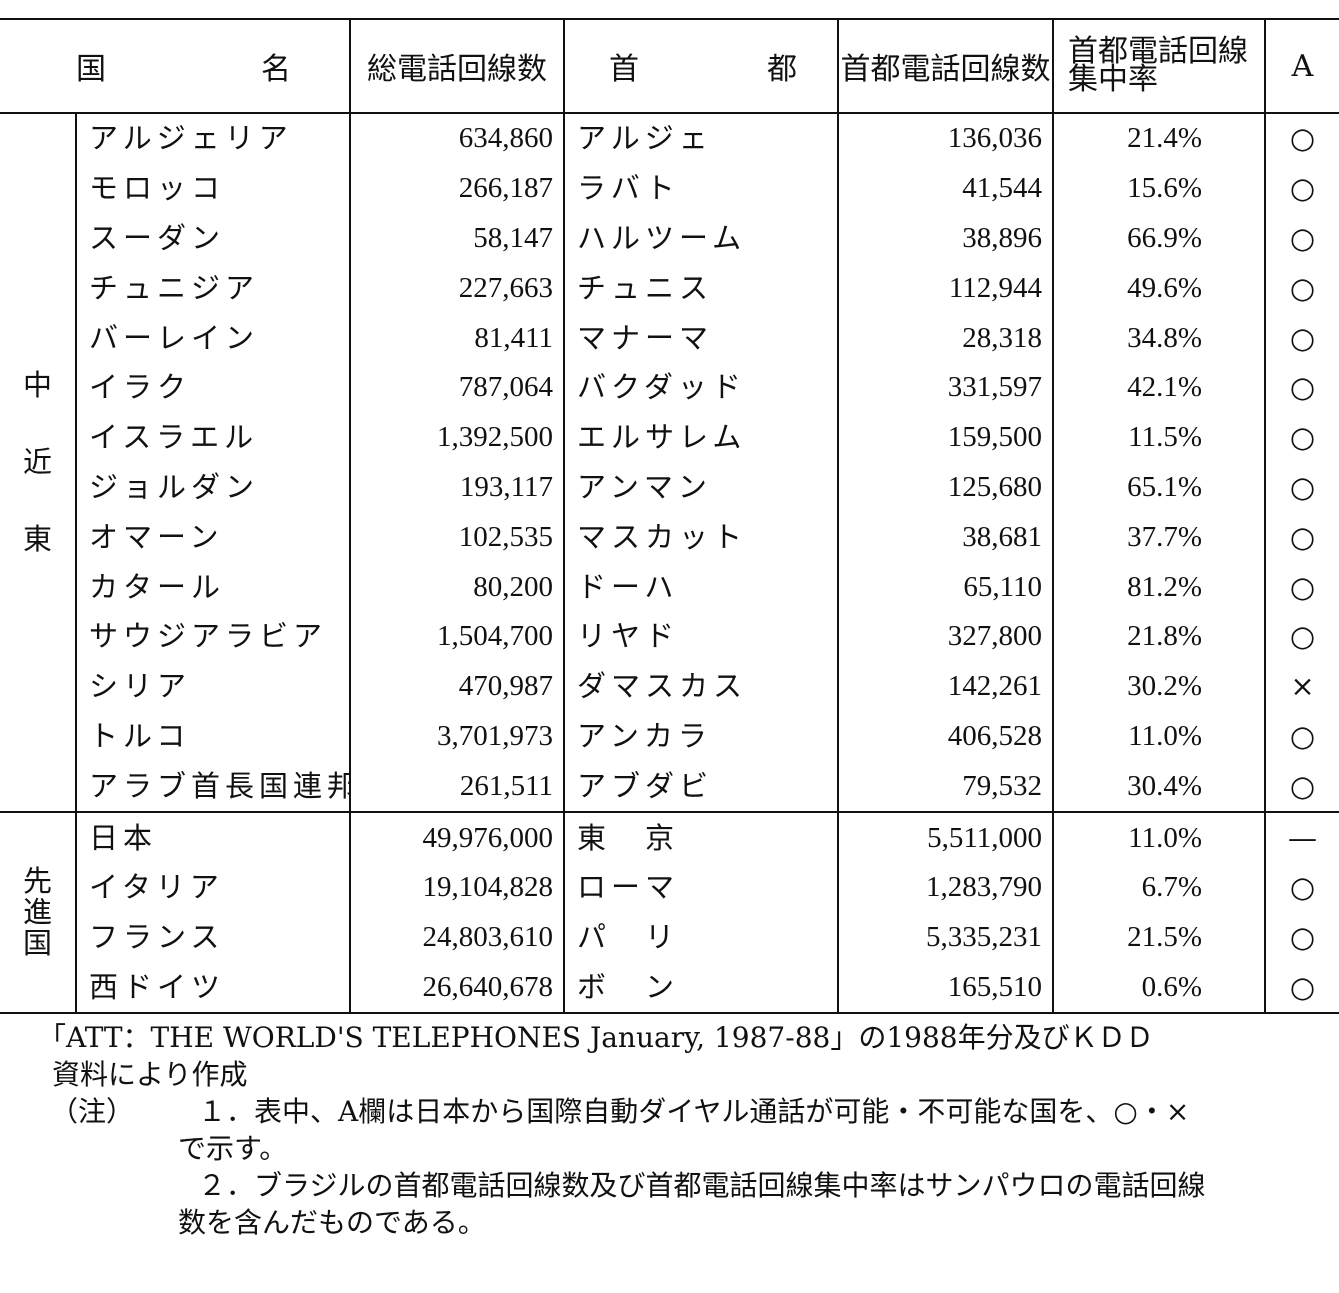 This screenshot has height=1293, width=1339. I want to click on capital-cell: バクダッド, so click(701, 387).